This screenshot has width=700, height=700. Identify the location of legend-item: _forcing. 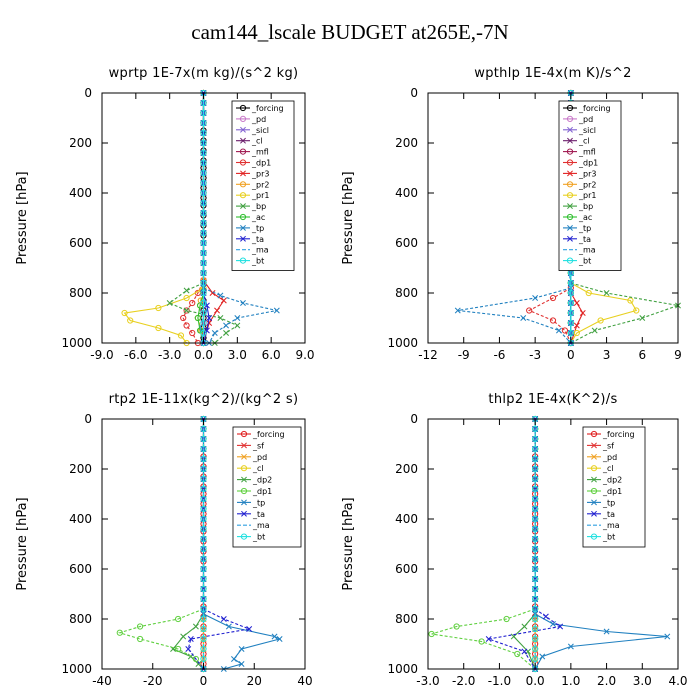
(587, 108).